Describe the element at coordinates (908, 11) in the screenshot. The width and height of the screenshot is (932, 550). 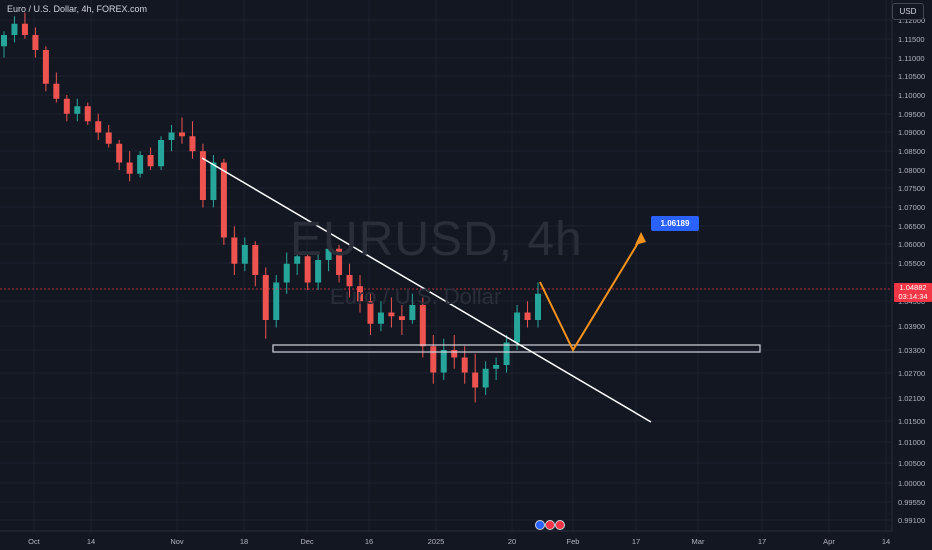
I see `currency-button: USD` at that location.